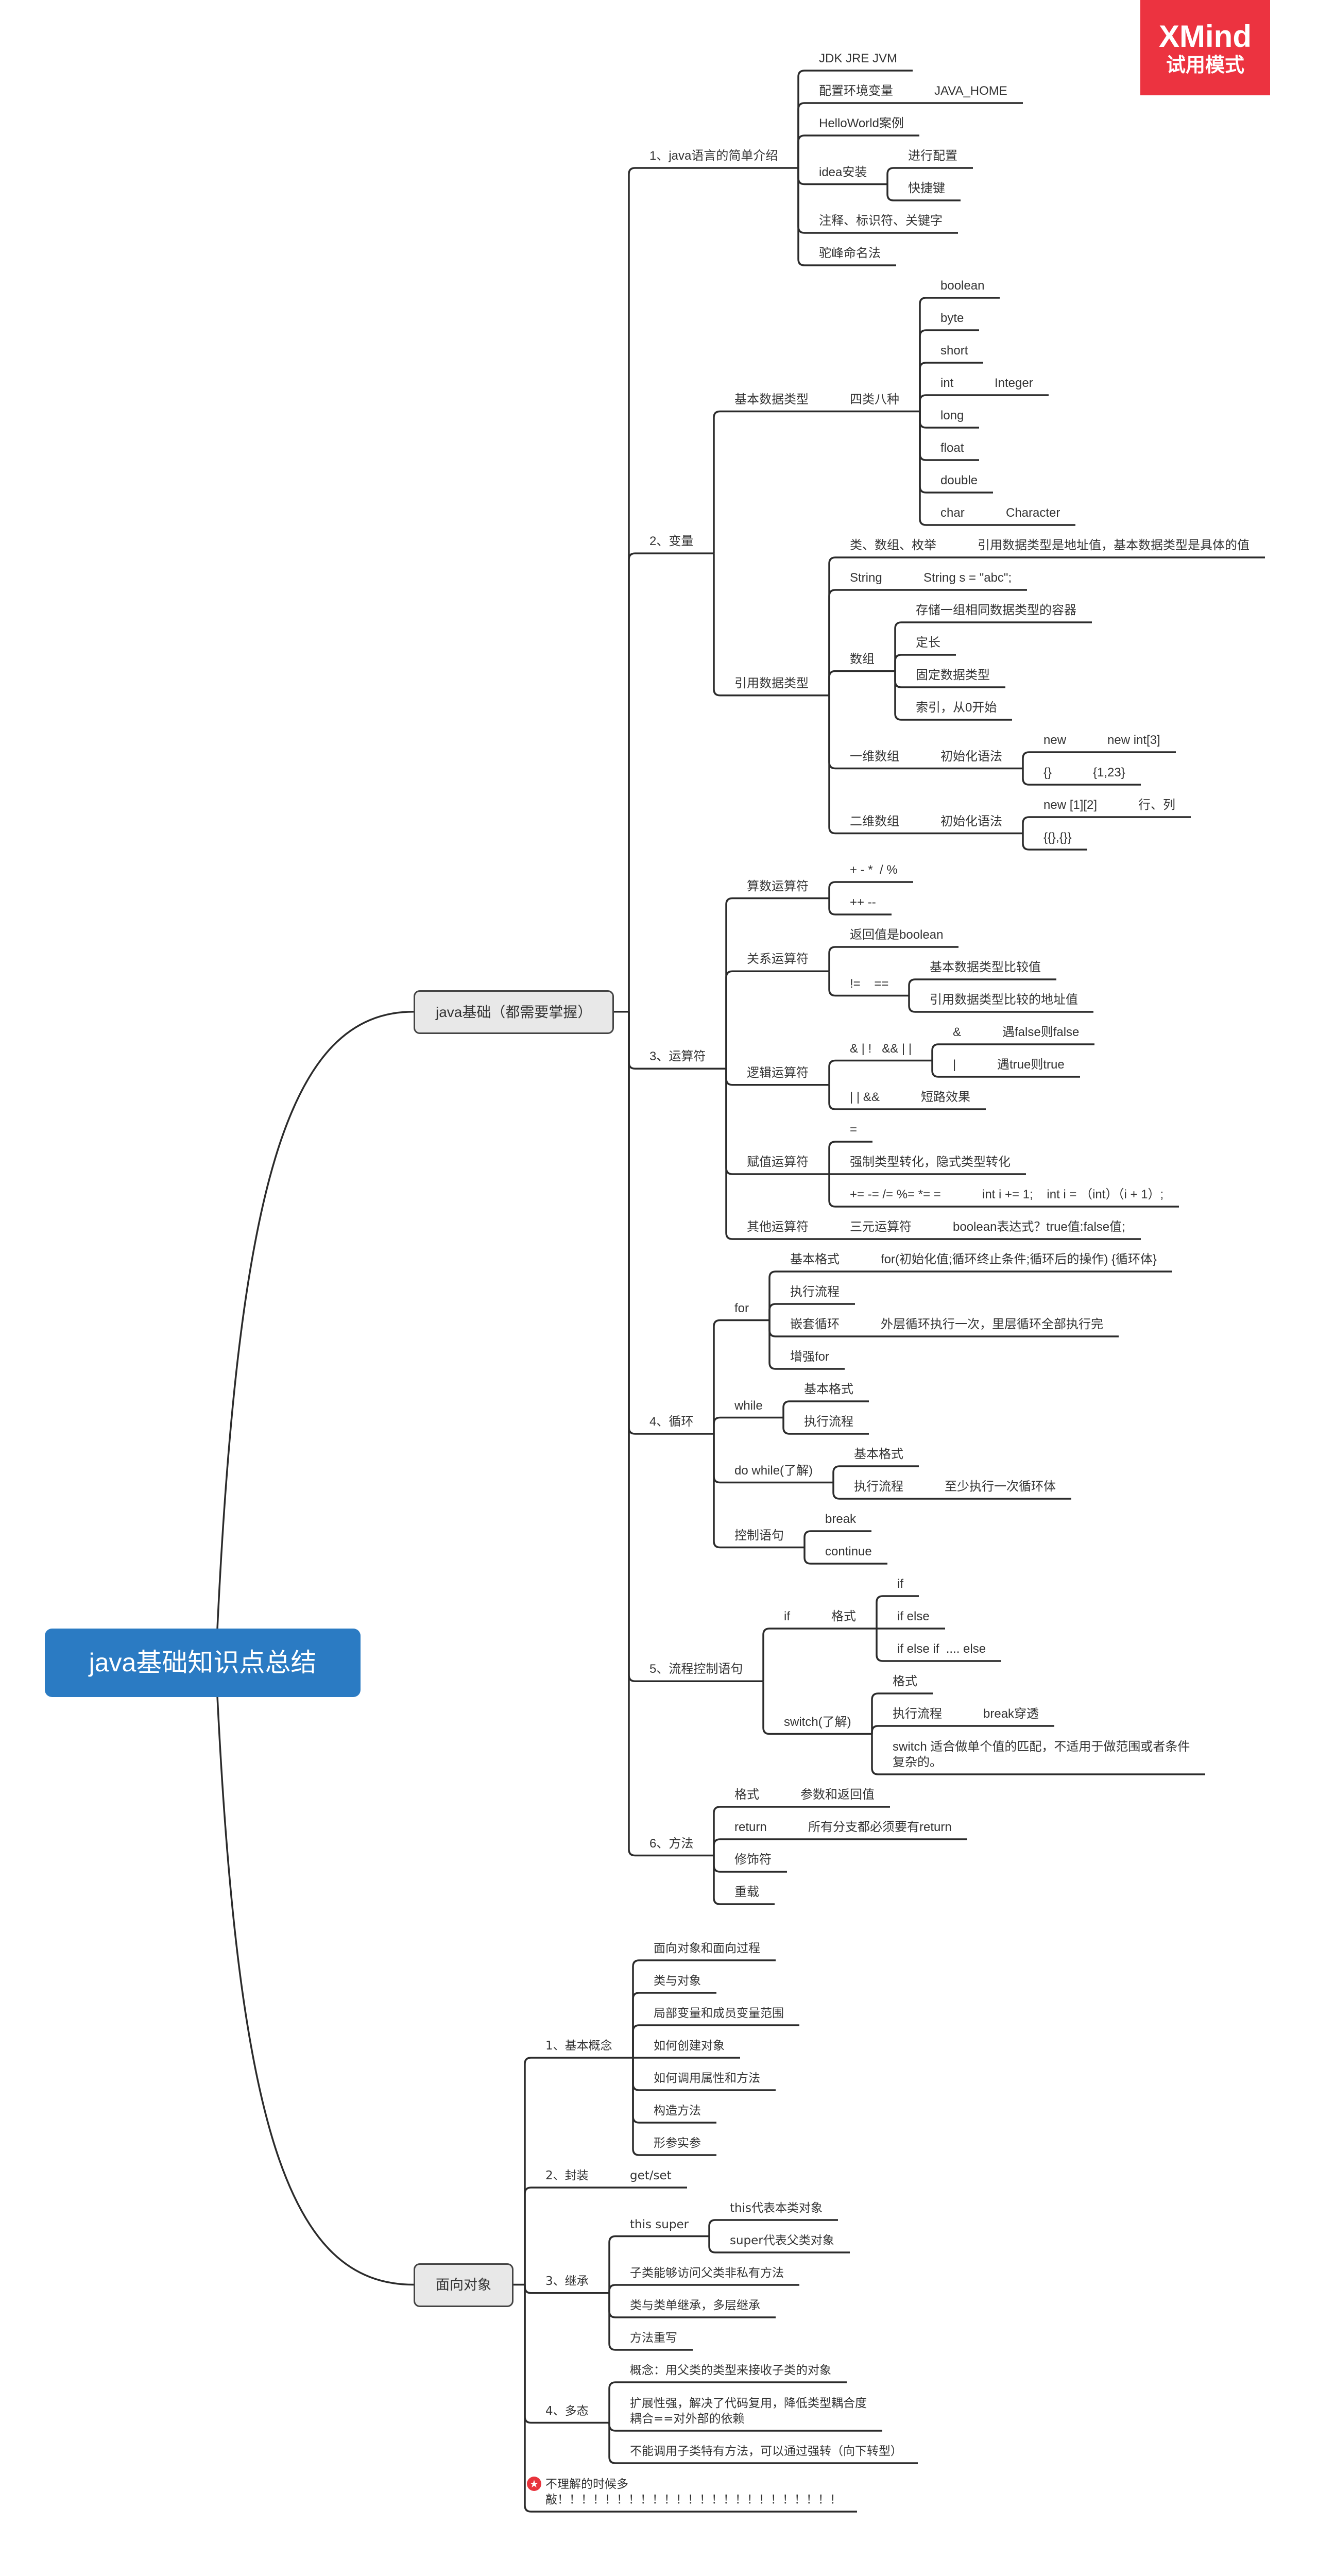 This screenshot has width=1318, height=2576. What do you see at coordinates (748, 1406) in the screenshot?
I see `mindmap-topic: while` at bounding box center [748, 1406].